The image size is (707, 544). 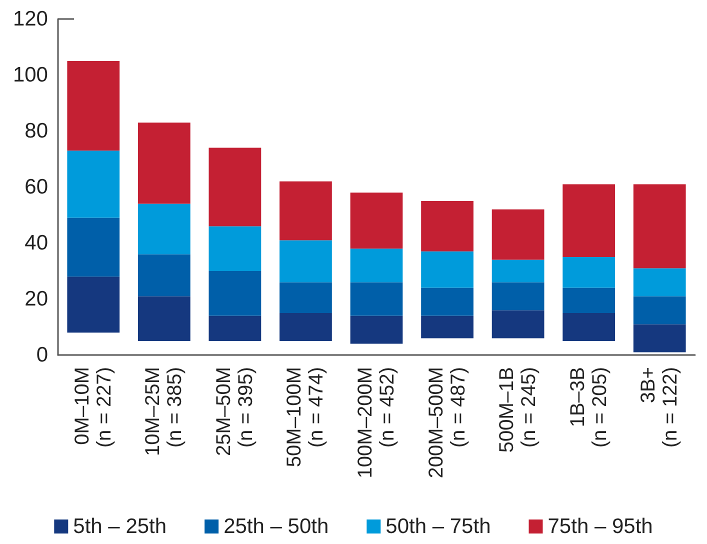 I want to click on legend-label: 25th – 50th, so click(x=276, y=526).